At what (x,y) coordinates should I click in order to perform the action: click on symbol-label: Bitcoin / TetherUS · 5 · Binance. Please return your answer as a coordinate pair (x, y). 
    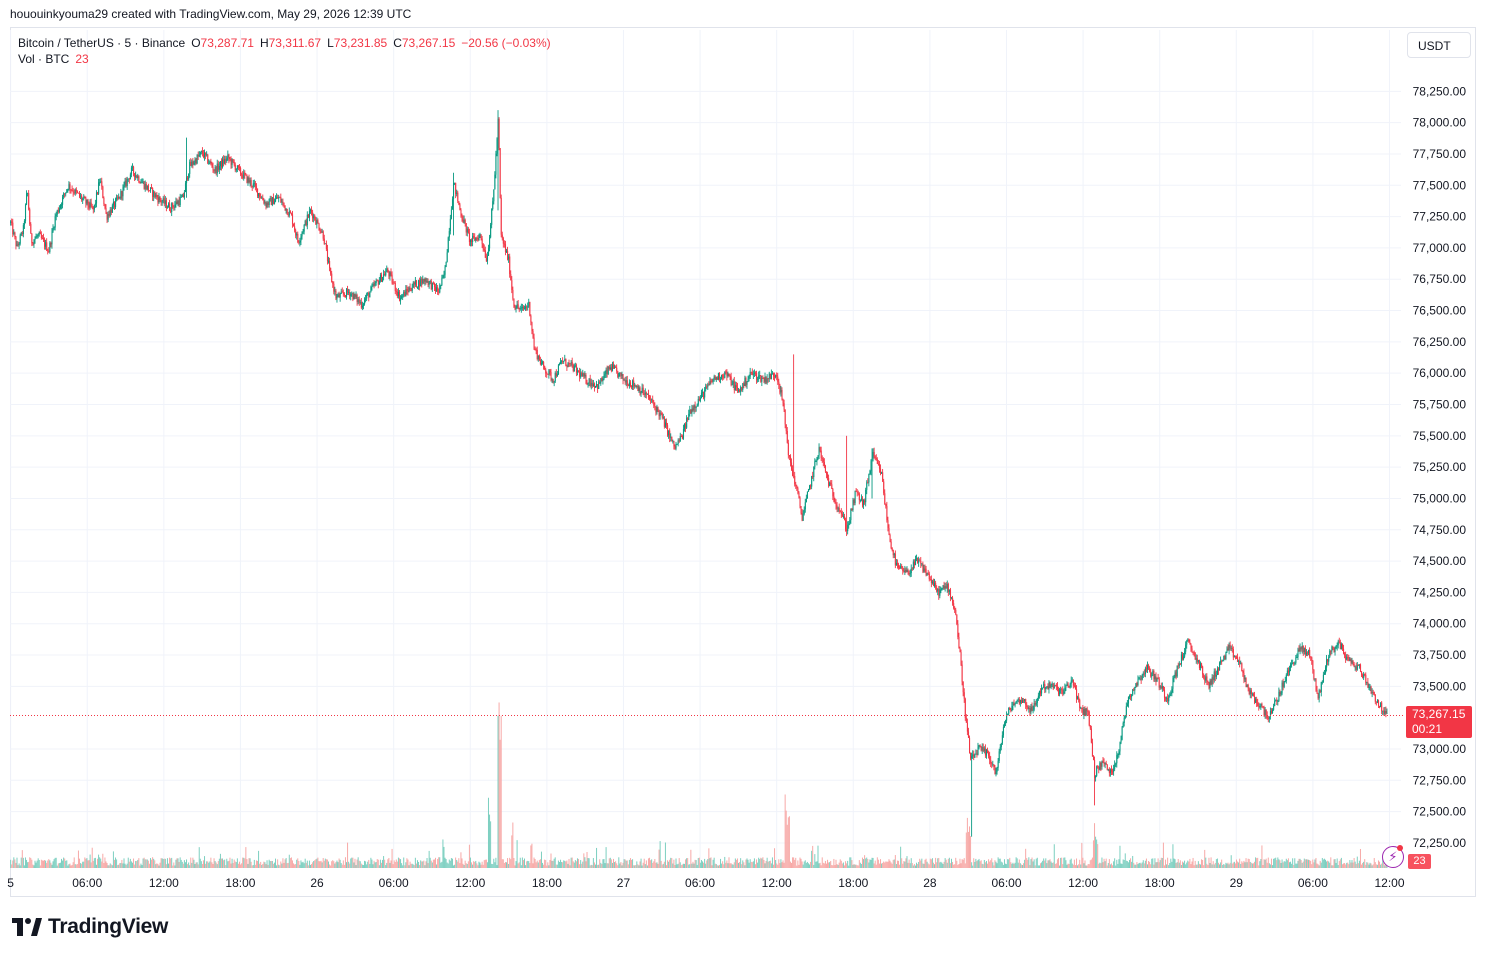
    Looking at the image, I should click on (102, 43).